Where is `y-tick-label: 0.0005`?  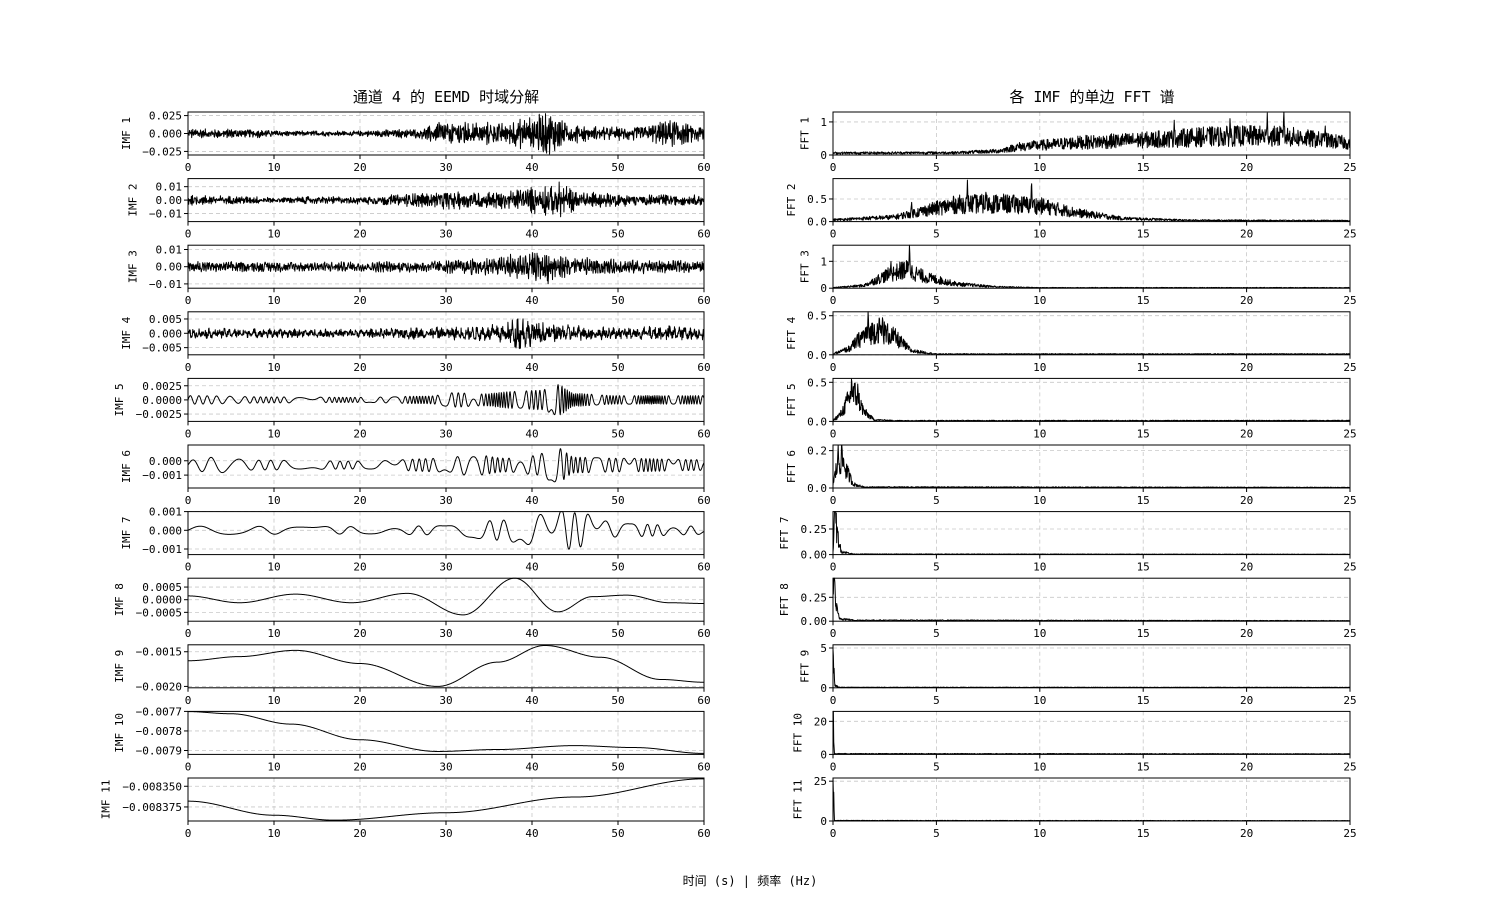 y-tick-label: 0.0005 is located at coordinates (162, 587).